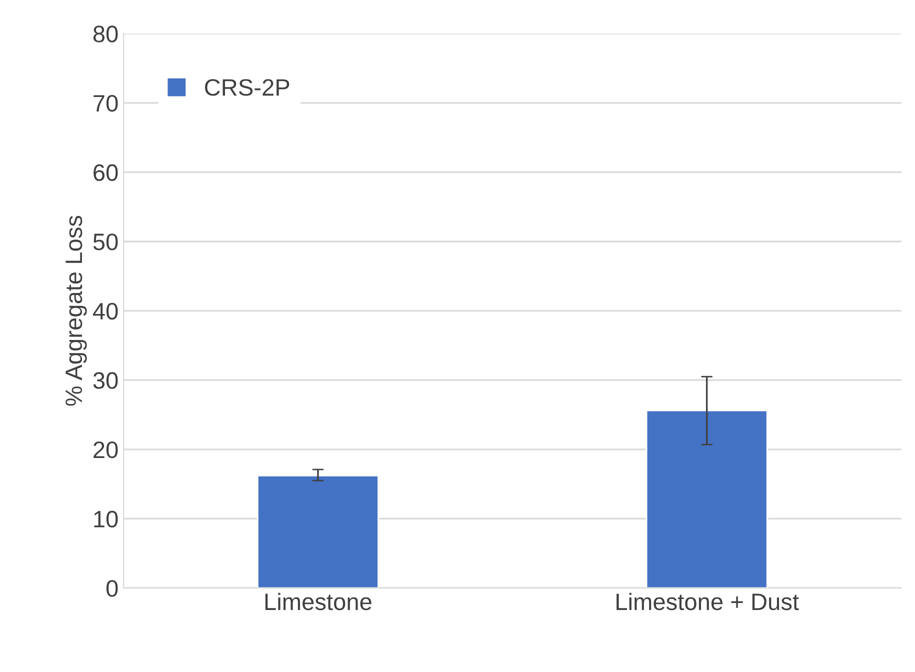 Image resolution: width=915 pixels, height=672 pixels. I want to click on y-tick-label: 0, so click(112, 588).